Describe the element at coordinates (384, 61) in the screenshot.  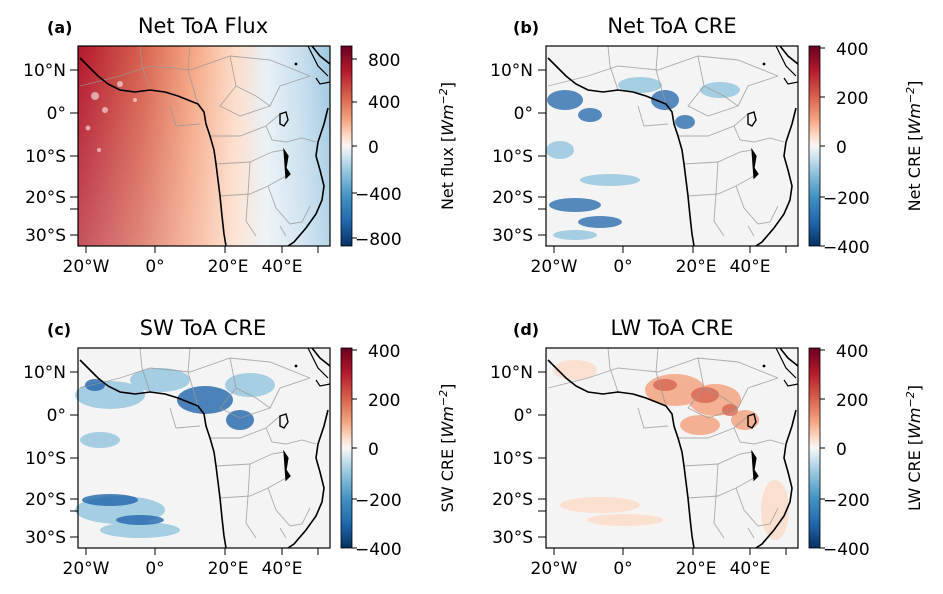
I see `colorbar-tick-label: 800` at that location.